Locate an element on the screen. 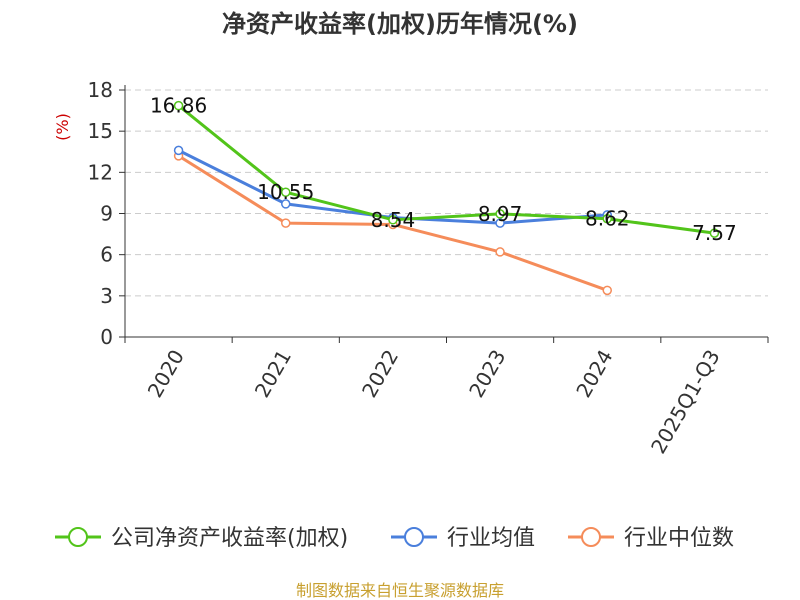  data-label: 8.62 is located at coordinates (607, 219).